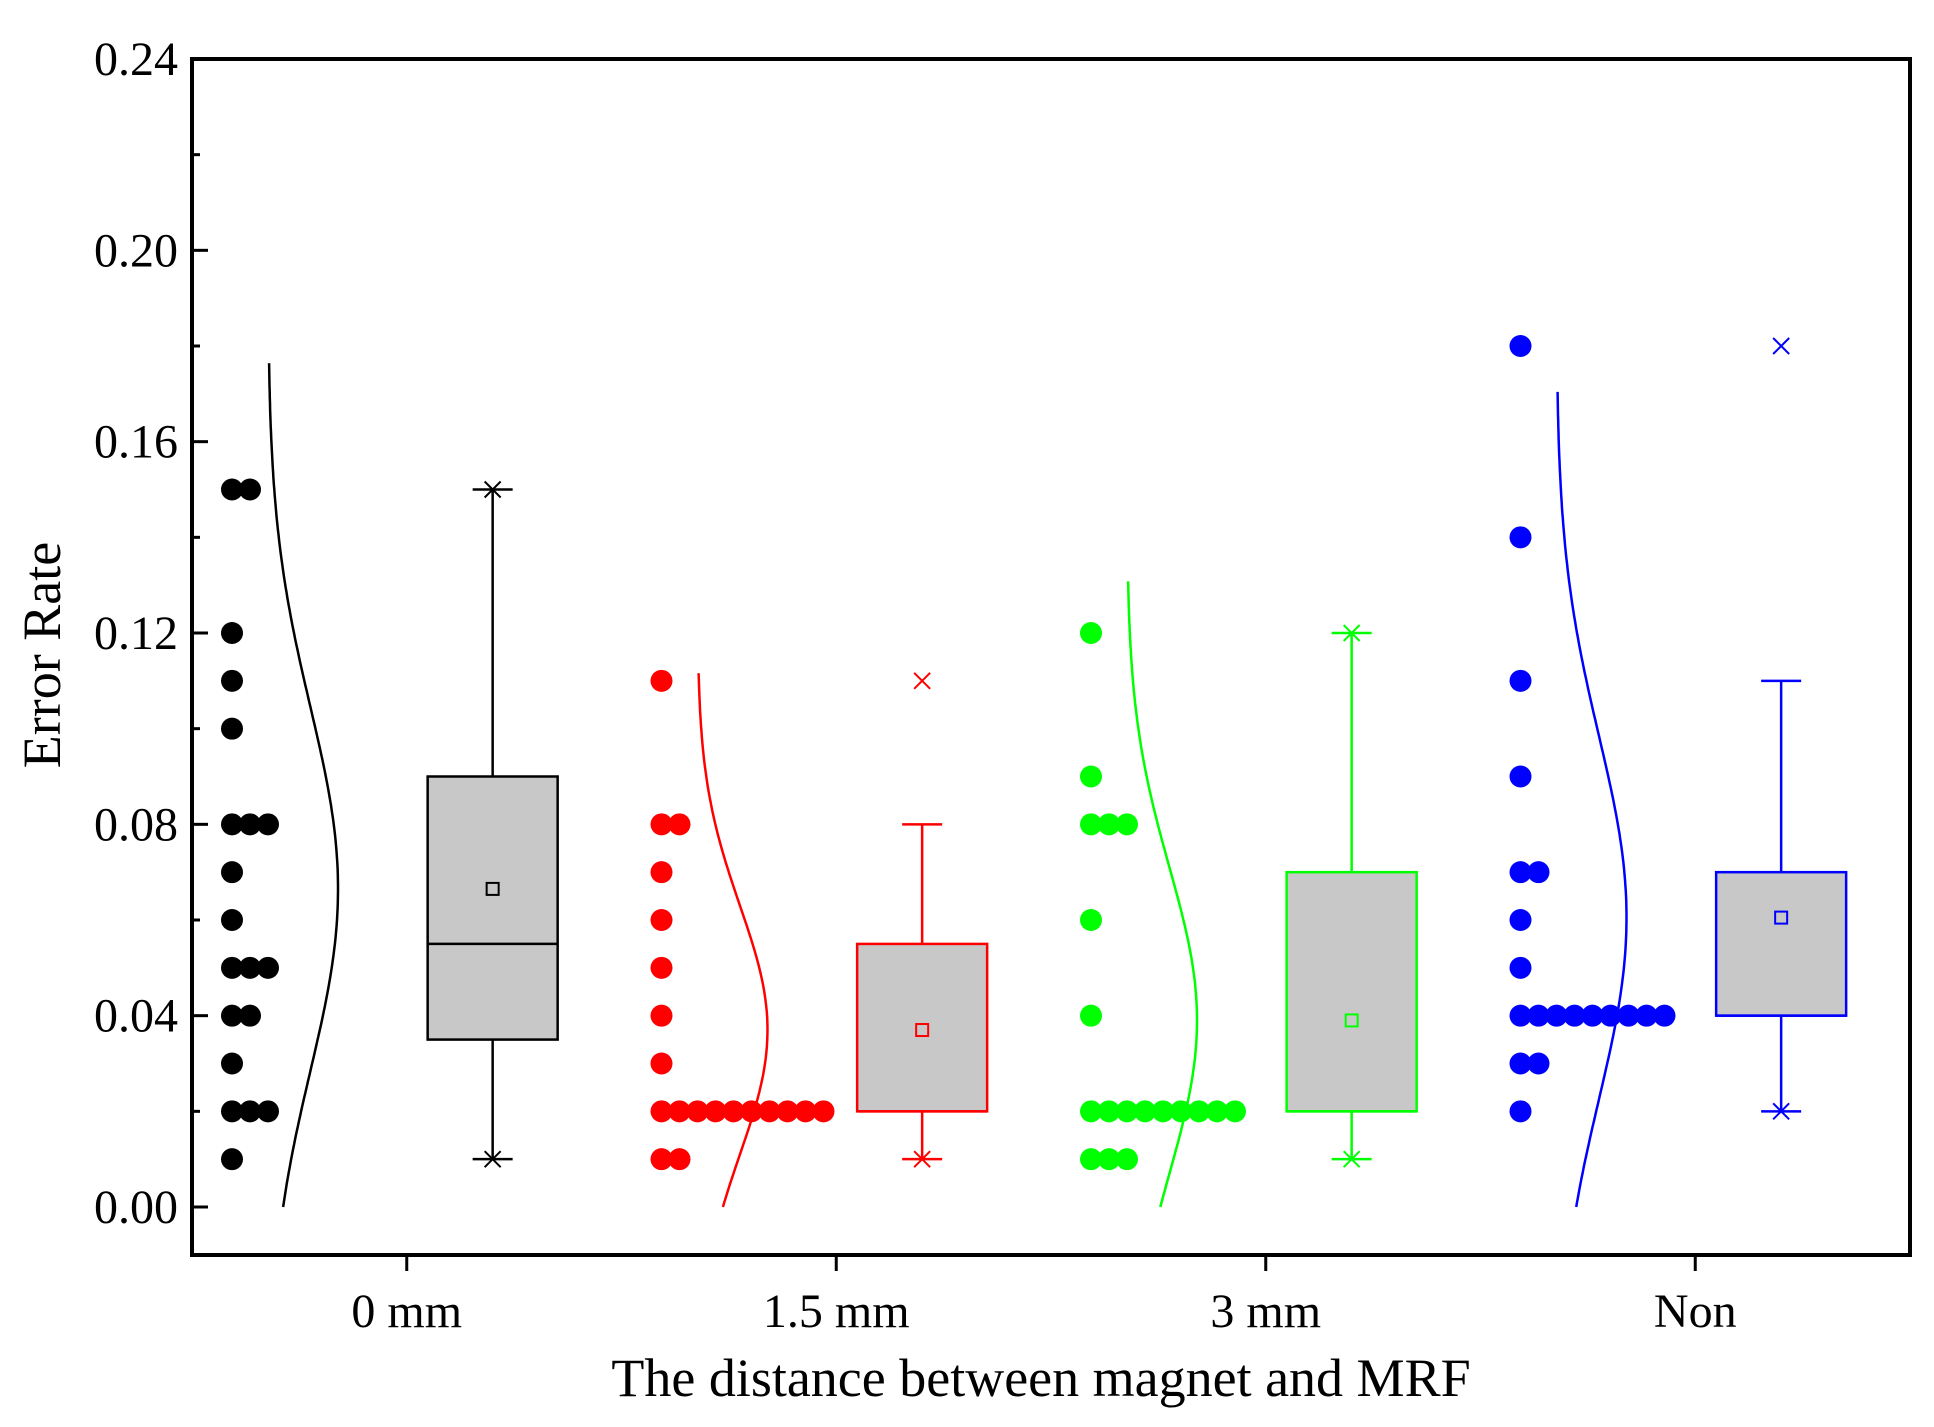  What do you see at coordinates (136, 633) in the screenshot?
I see `y-tick-label: 0.12` at bounding box center [136, 633].